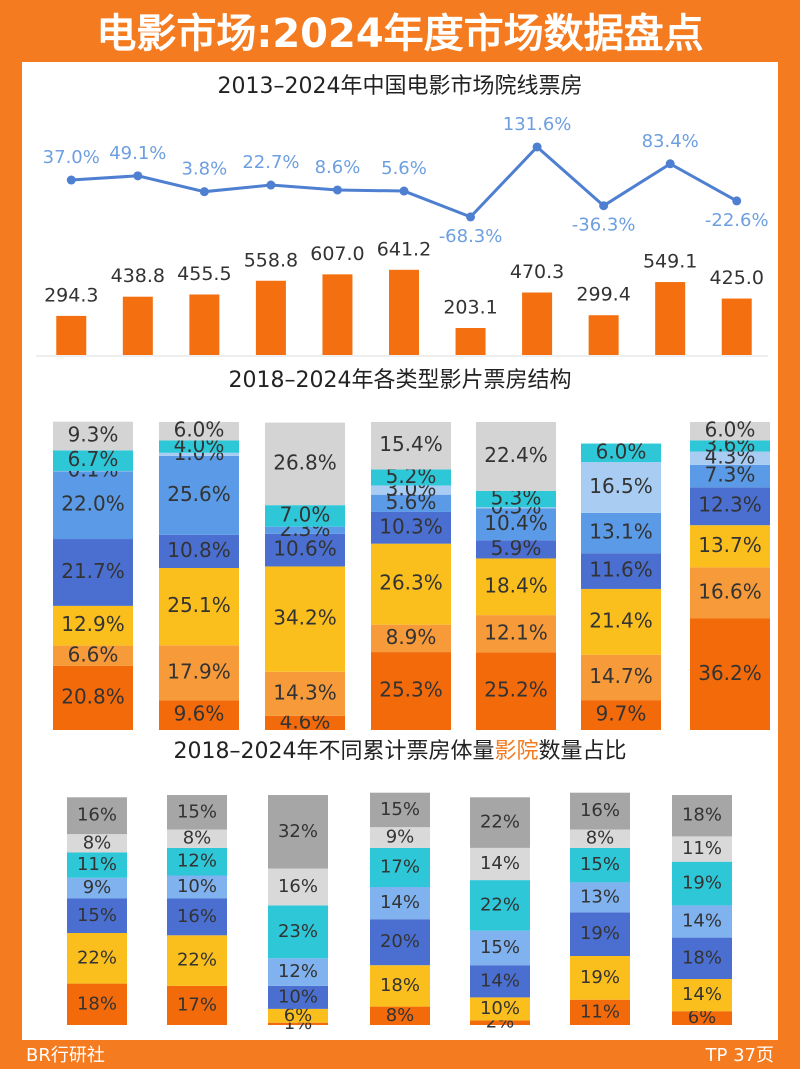 The height and width of the screenshot is (1073, 800). I want to click on segment-label: 16.5%, so click(621, 486).